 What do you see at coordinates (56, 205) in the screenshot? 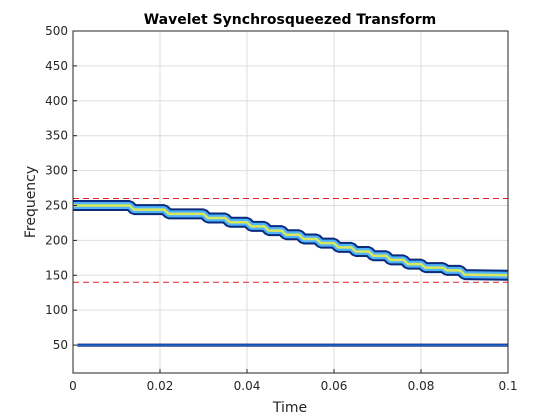
I see `y-tick-label: 250` at bounding box center [56, 205].